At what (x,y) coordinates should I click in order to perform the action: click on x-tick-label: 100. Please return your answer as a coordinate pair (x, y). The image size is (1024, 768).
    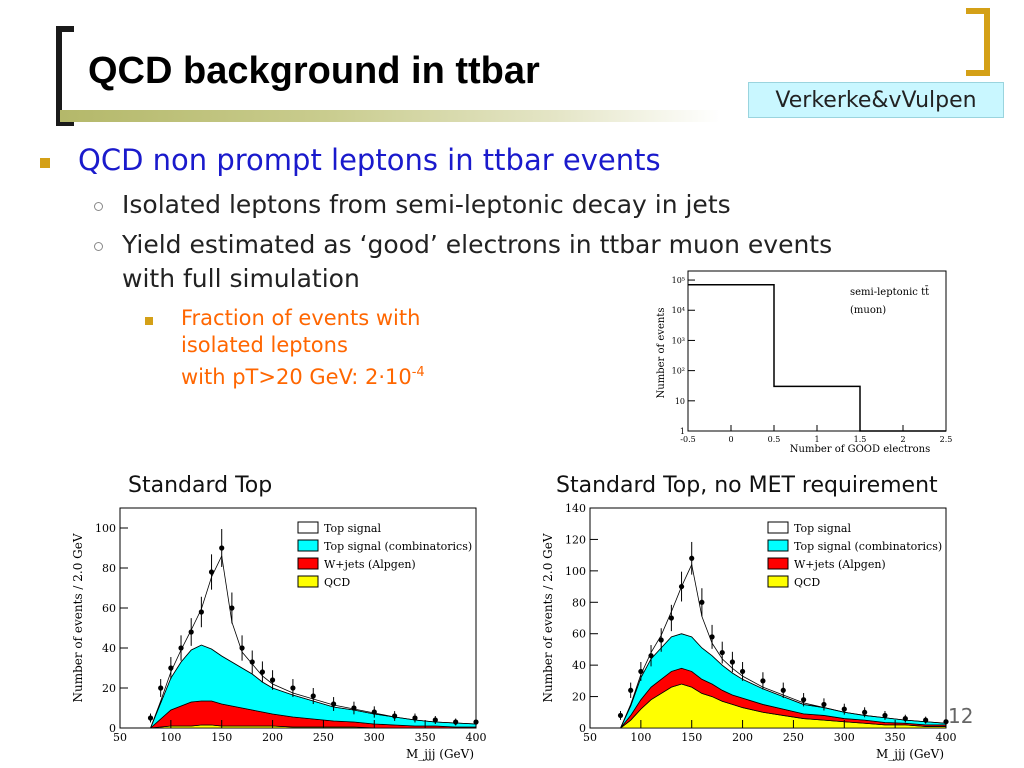
    Looking at the image, I should click on (170, 737).